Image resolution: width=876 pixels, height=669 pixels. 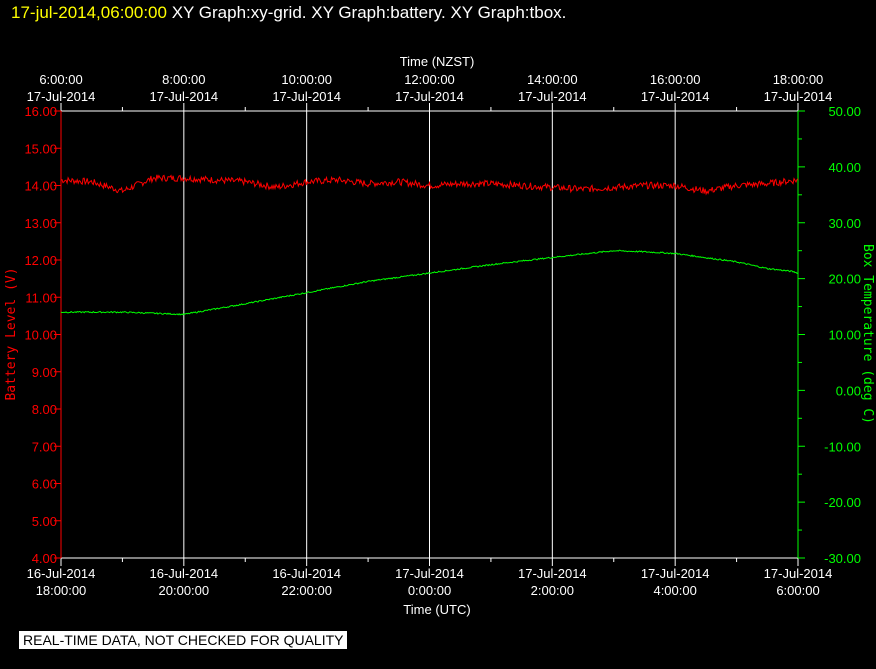 I want to click on left-tick-label: 8.00, so click(x=44, y=409).